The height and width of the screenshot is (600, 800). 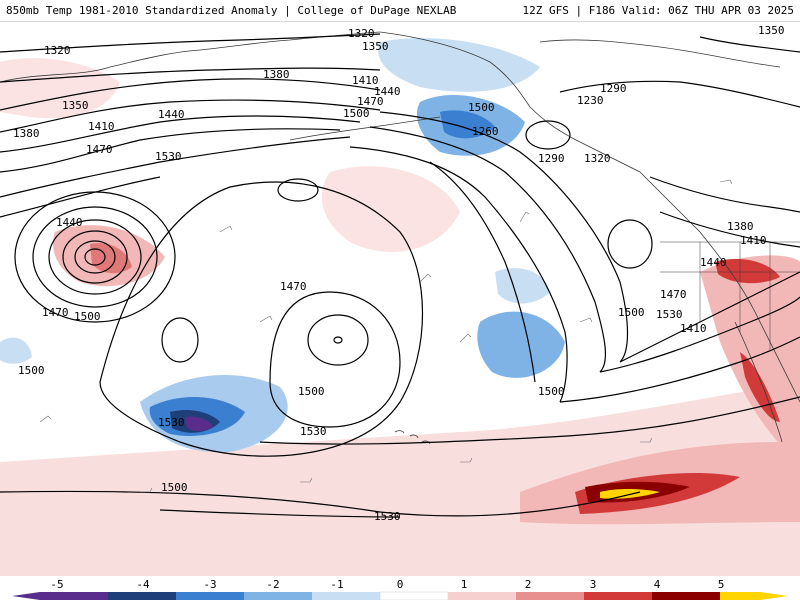 I want to click on contour-1530-south, so click(x=529, y=420).